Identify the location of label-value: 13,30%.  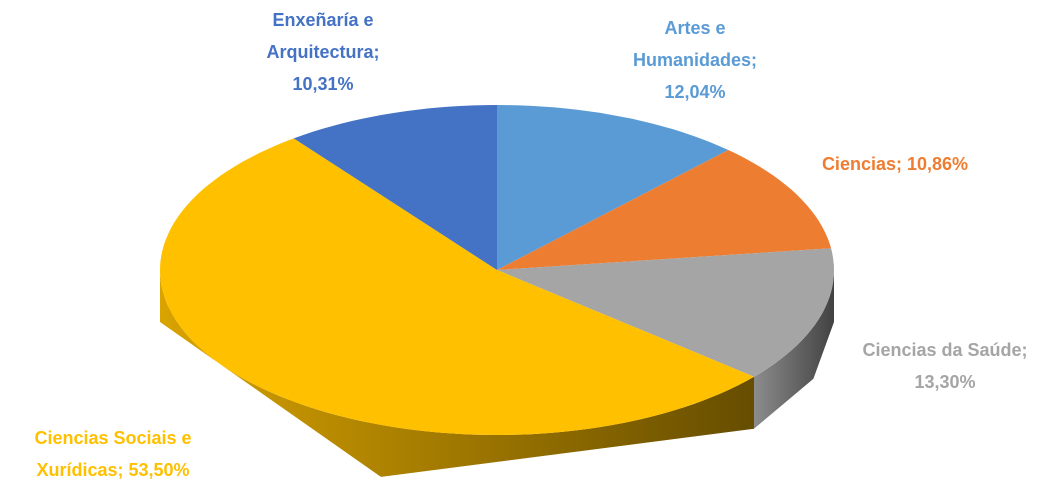
(945, 382).